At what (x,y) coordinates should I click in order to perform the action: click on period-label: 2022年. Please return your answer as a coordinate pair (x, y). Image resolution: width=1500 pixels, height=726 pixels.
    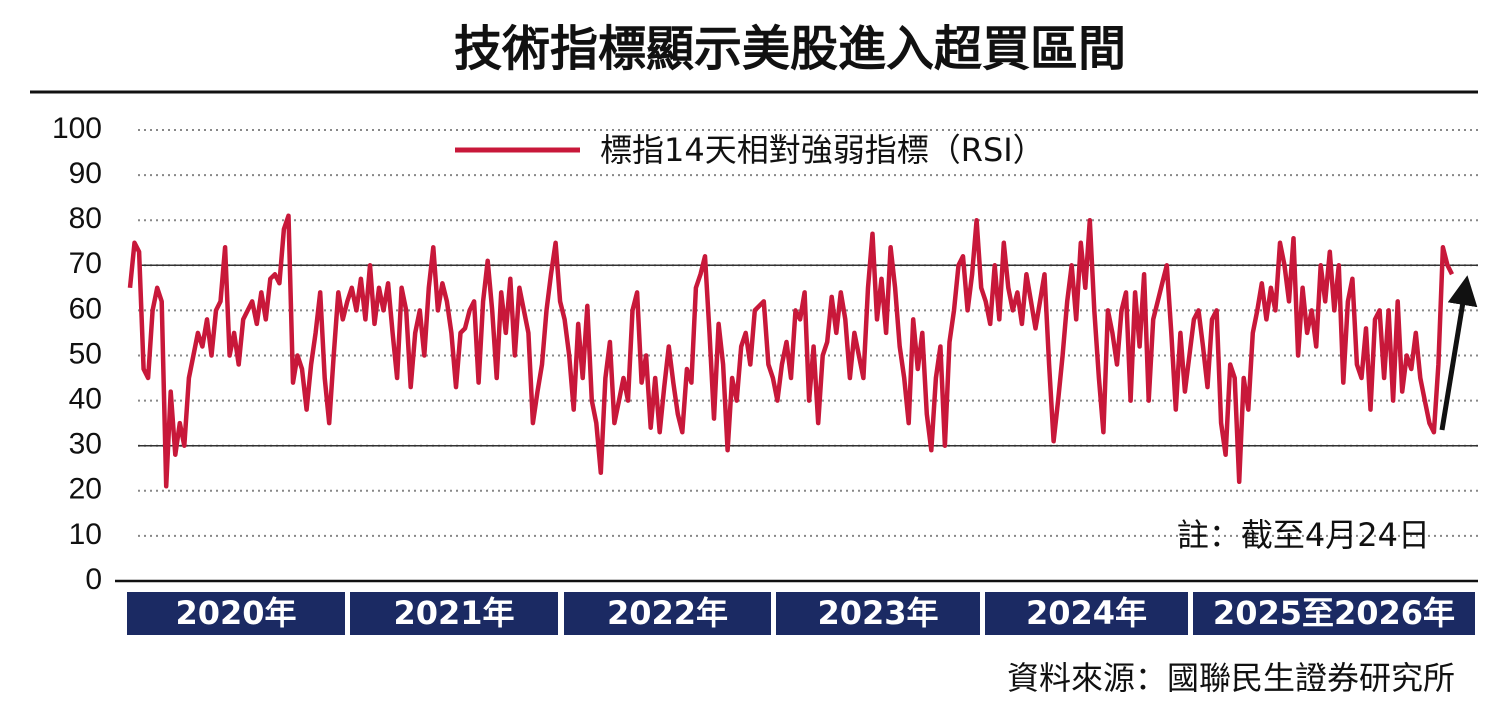
    Looking at the image, I should click on (667, 613).